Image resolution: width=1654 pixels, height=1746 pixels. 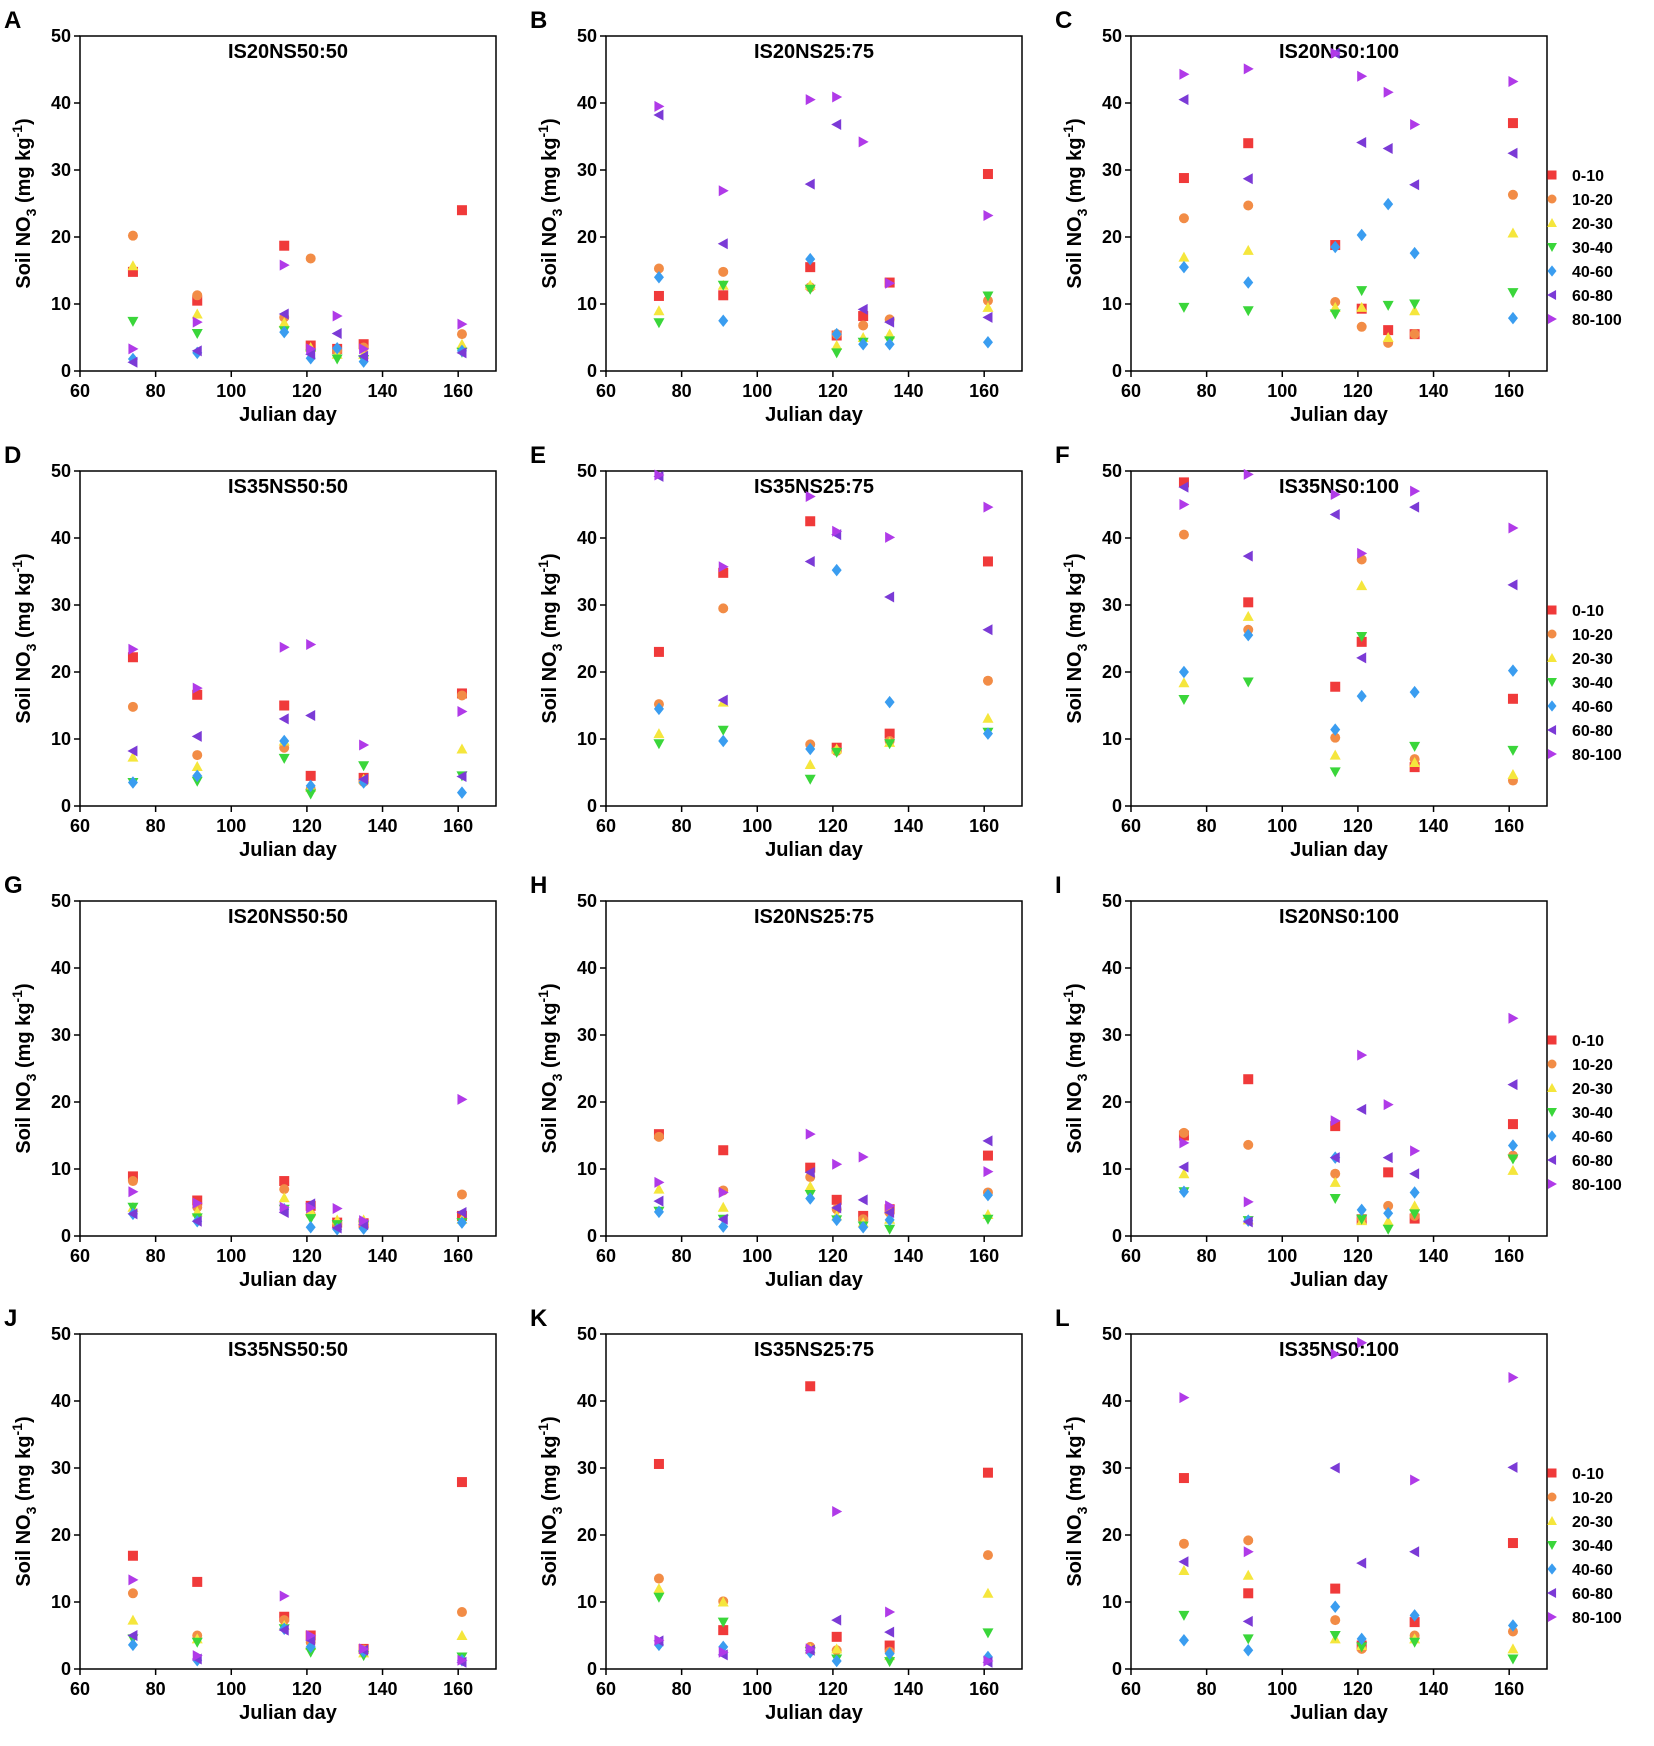 What do you see at coordinates (587, 103) in the screenshot?
I see `y-tick-label: 40` at bounding box center [587, 103].